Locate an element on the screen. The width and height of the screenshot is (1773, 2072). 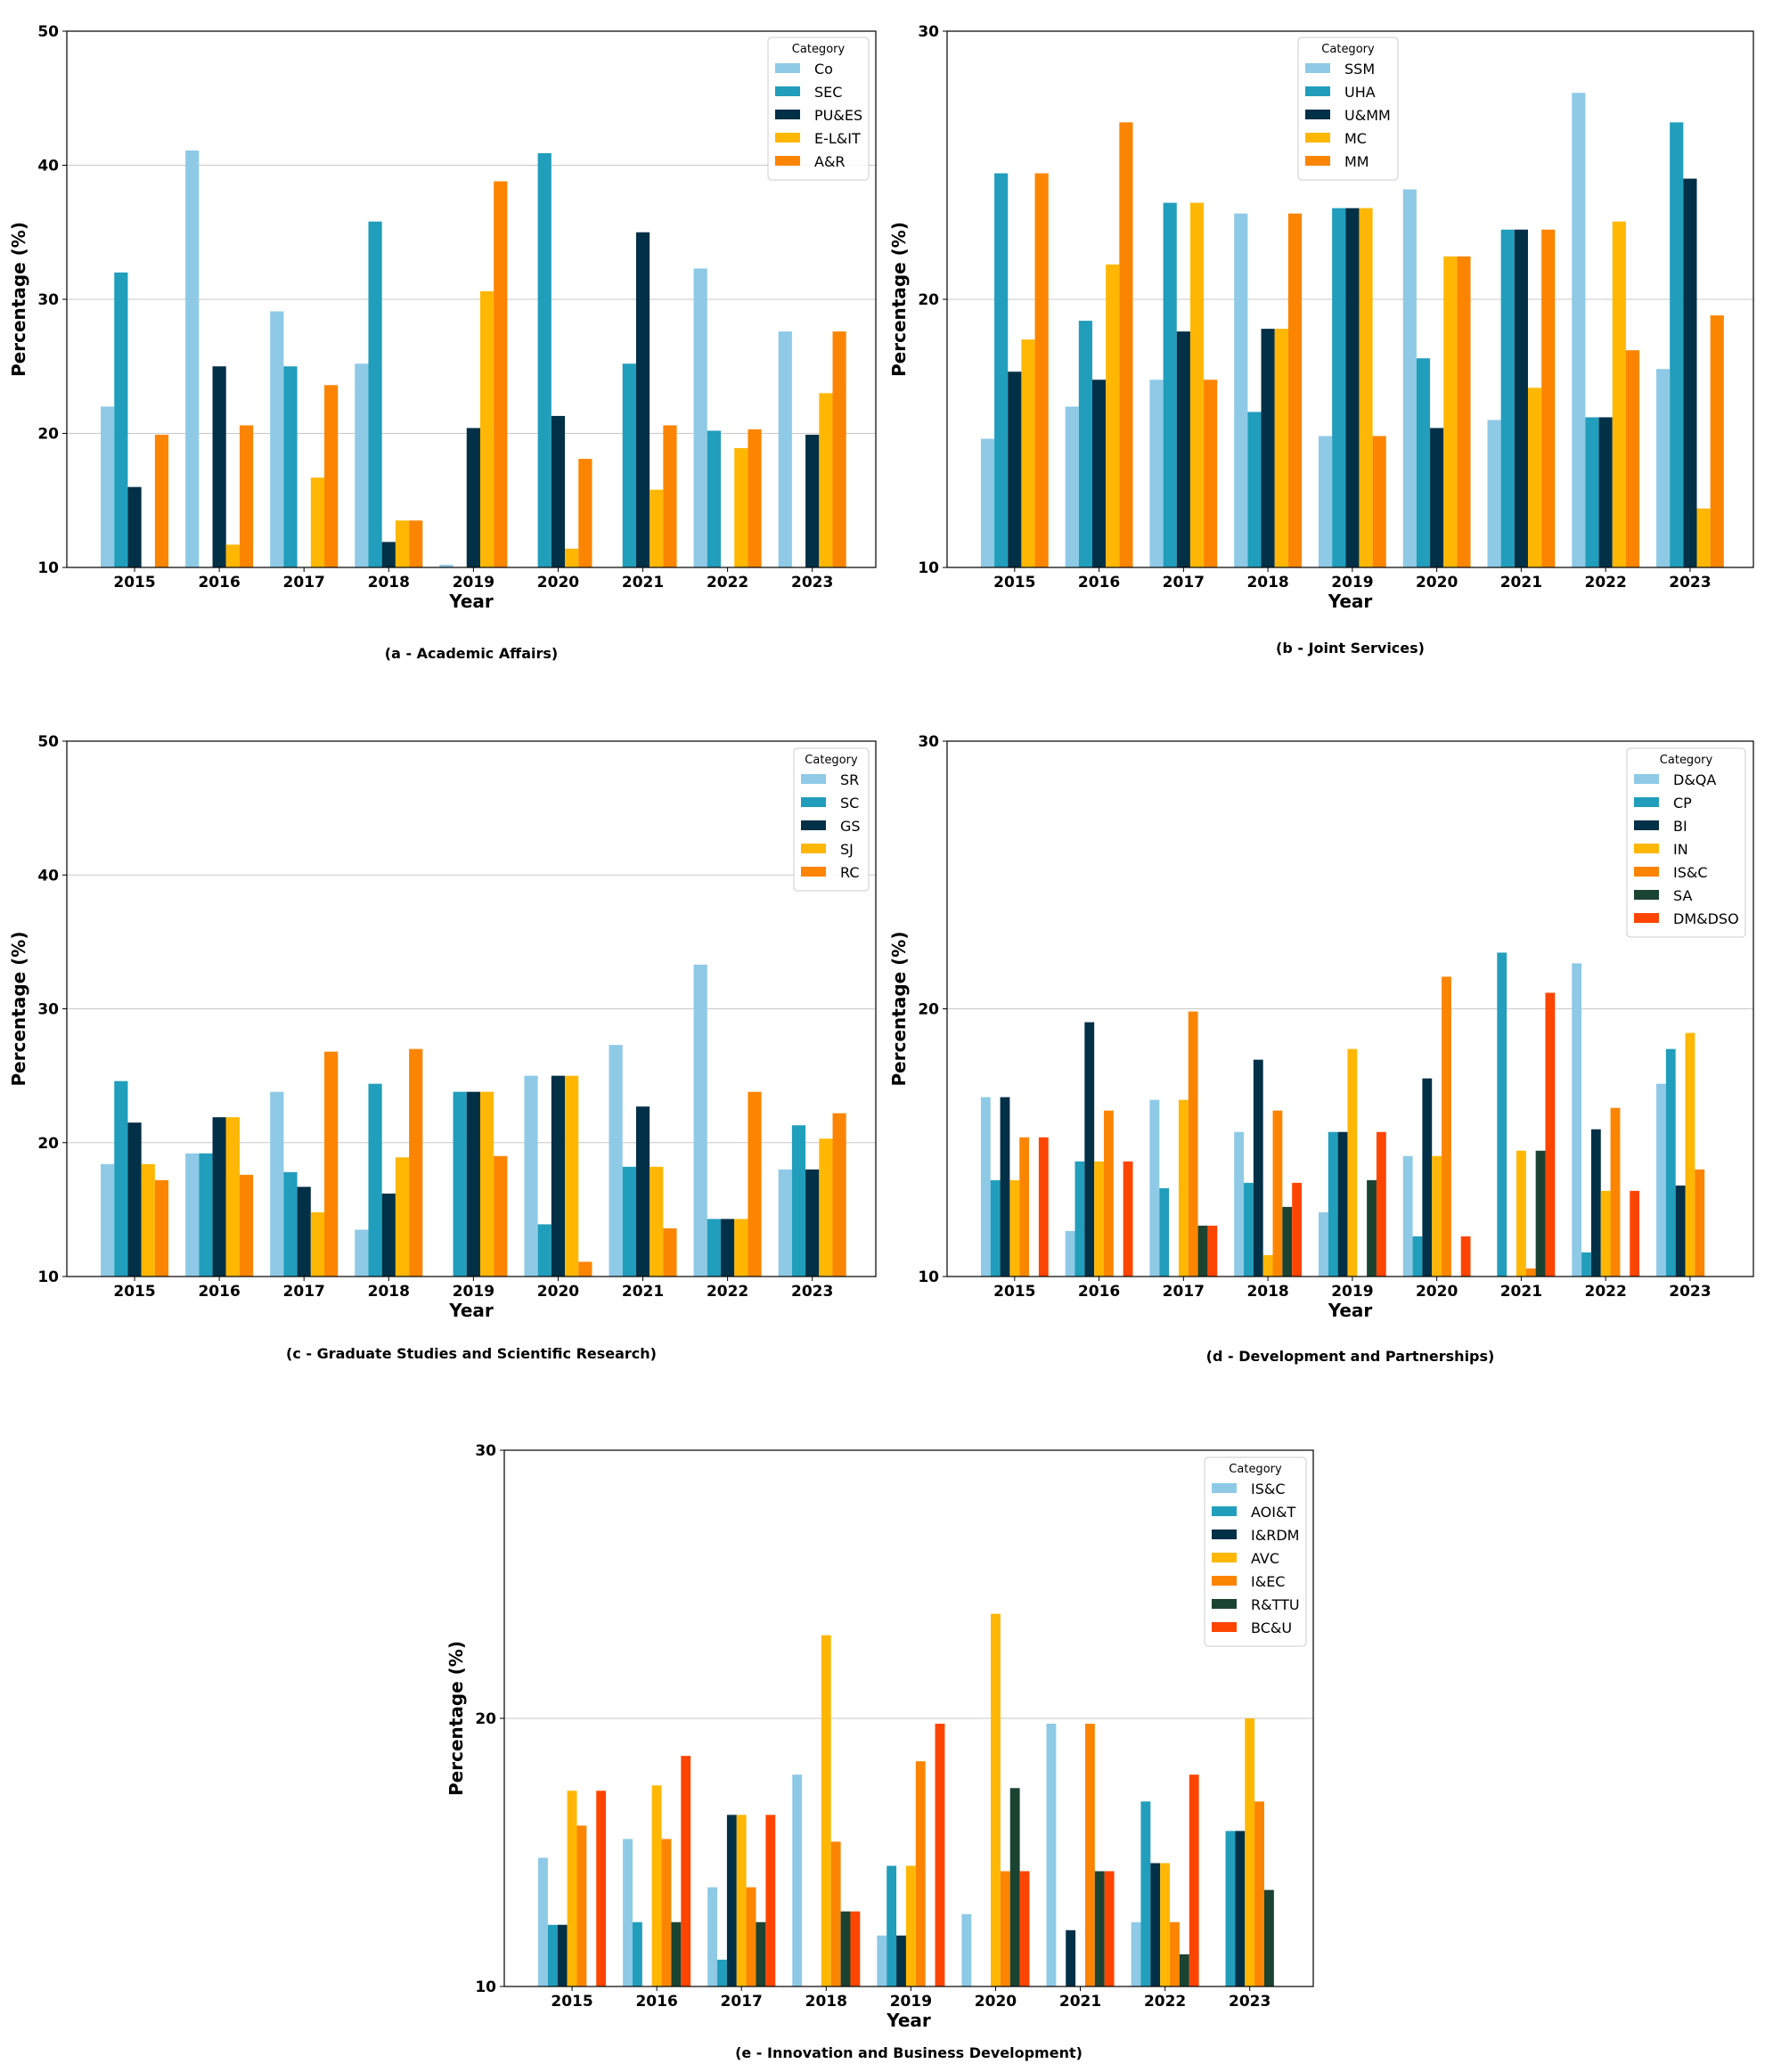
bar-c-SJ-2018 is located at coordinates (402, 1217).